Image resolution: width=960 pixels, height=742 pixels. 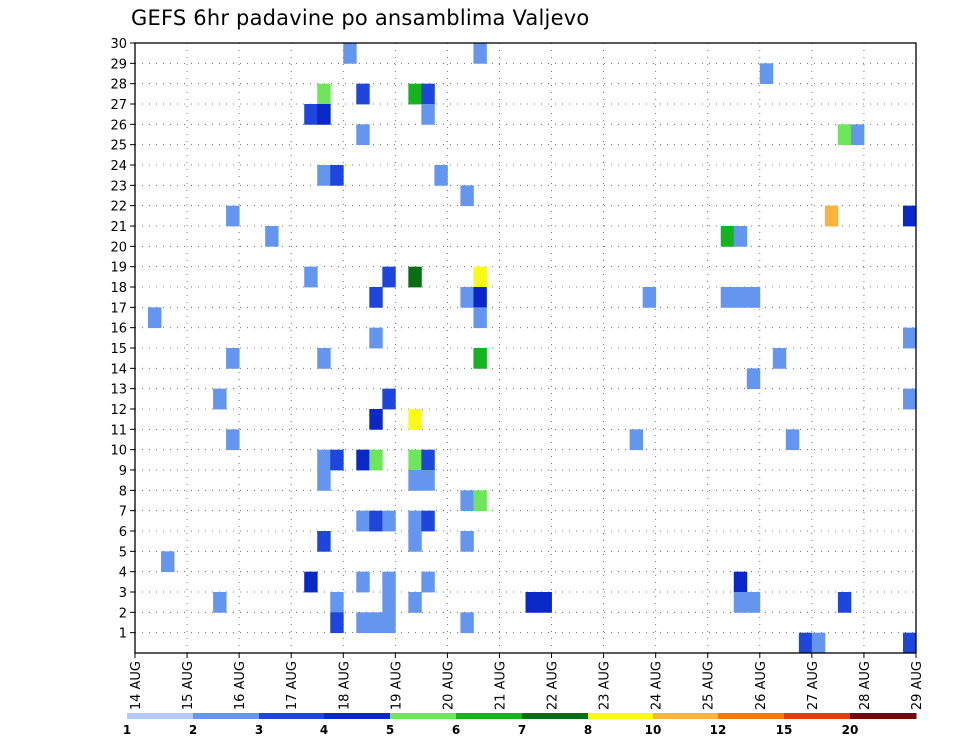 I want to click on y-tick-label: 22, so click(x=118, y=207).